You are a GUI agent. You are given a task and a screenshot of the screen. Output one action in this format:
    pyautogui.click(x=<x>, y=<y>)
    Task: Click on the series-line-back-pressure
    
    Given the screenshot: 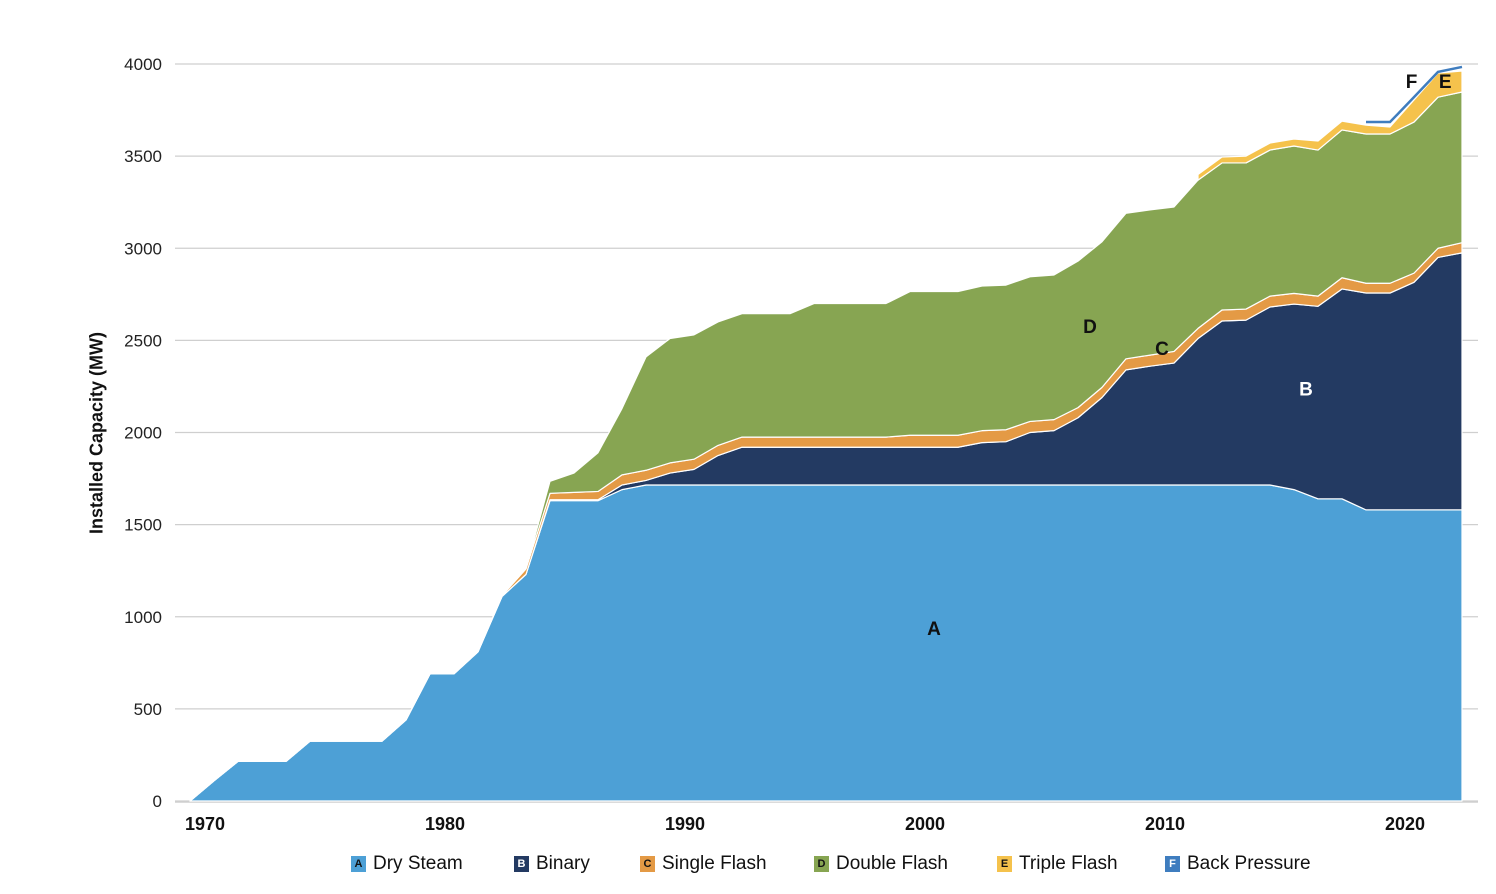 What is the action you would take?
    pyautogui.click(x=1414, y=94)
    